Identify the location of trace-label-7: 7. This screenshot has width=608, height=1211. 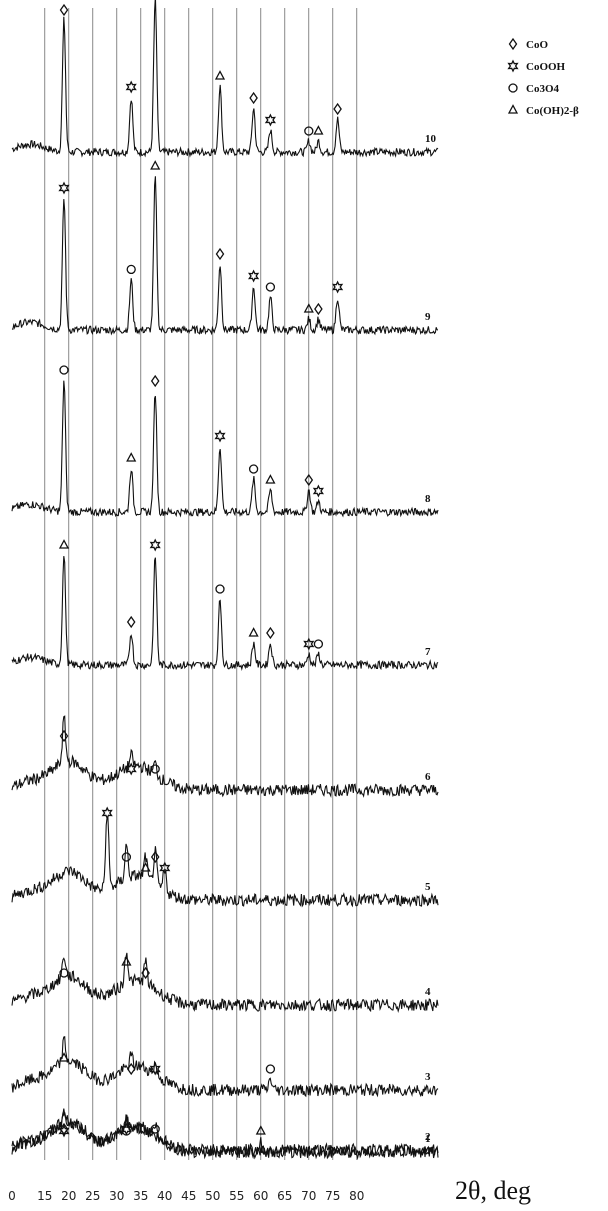
(428, 652).